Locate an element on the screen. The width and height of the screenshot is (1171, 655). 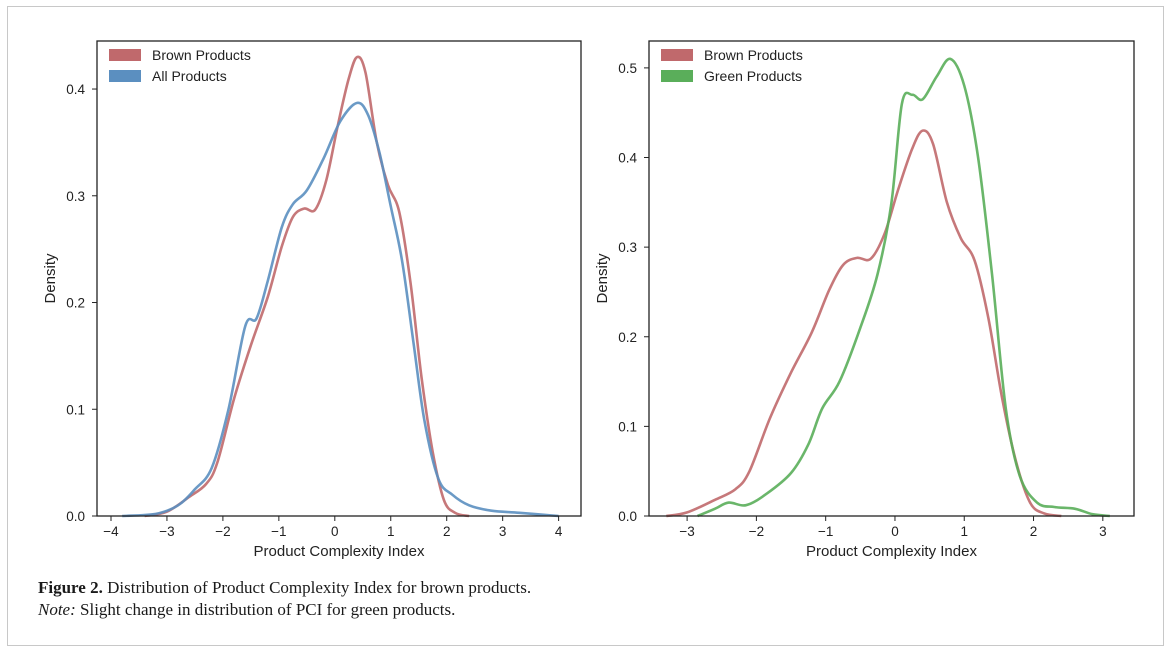
legend-label: Green Products is located at coordinates (753, 76).